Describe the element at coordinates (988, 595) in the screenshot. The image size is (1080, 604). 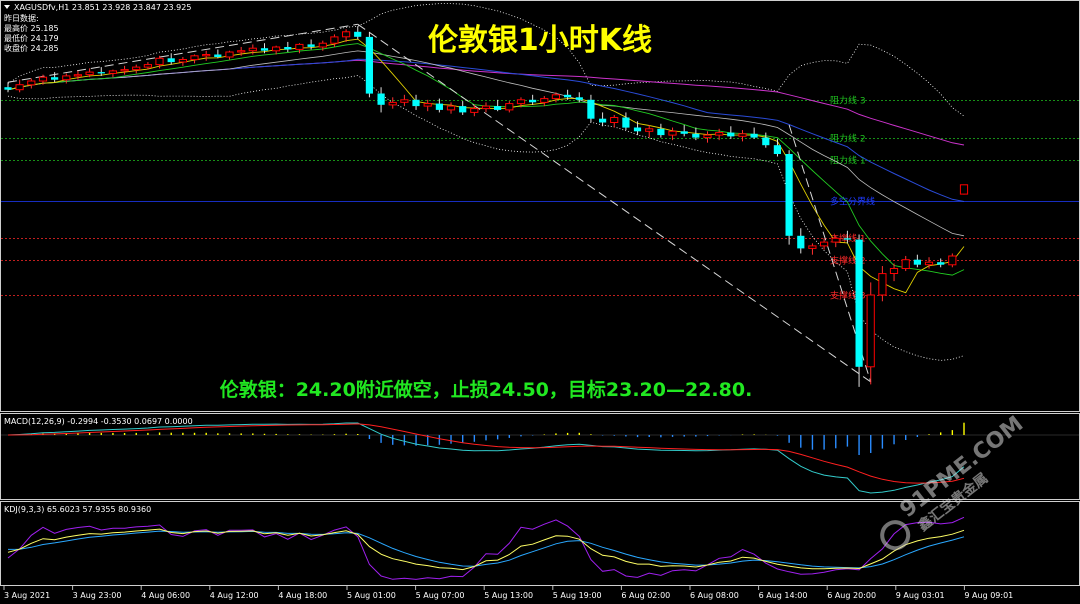
I see `time-tick-label: 9 Aug 09:01` at that location.